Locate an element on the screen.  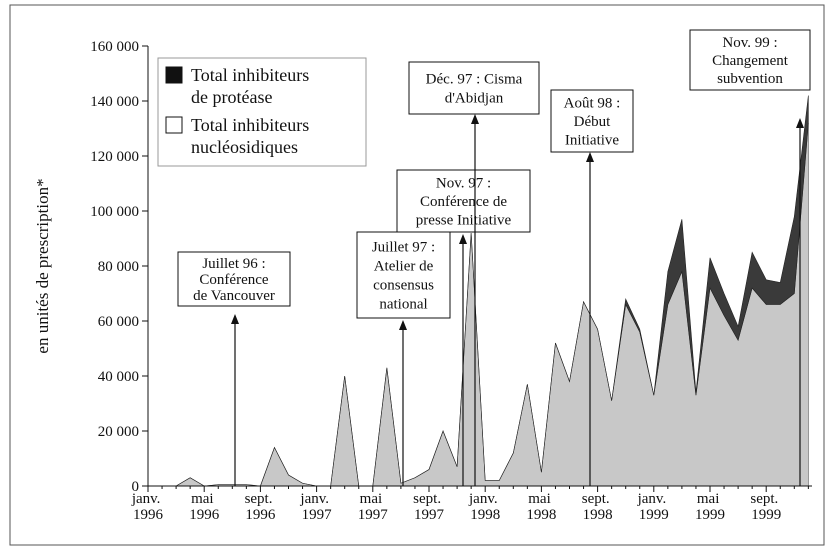
x-tick-label: janv. 1997 is located at coordinates (315, 507).